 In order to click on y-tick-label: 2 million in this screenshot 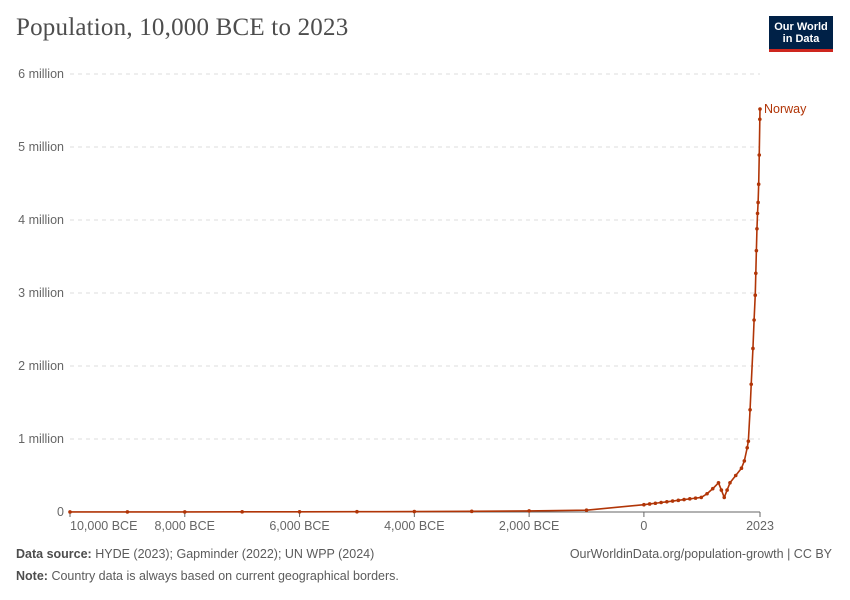, I will do `click(41, 366)`.